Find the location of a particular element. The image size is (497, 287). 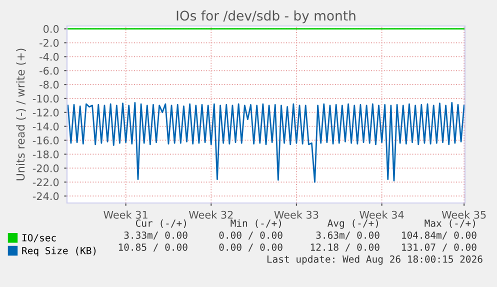

text: 104.84m/ 0.00 is located at coordinates (439, 235).